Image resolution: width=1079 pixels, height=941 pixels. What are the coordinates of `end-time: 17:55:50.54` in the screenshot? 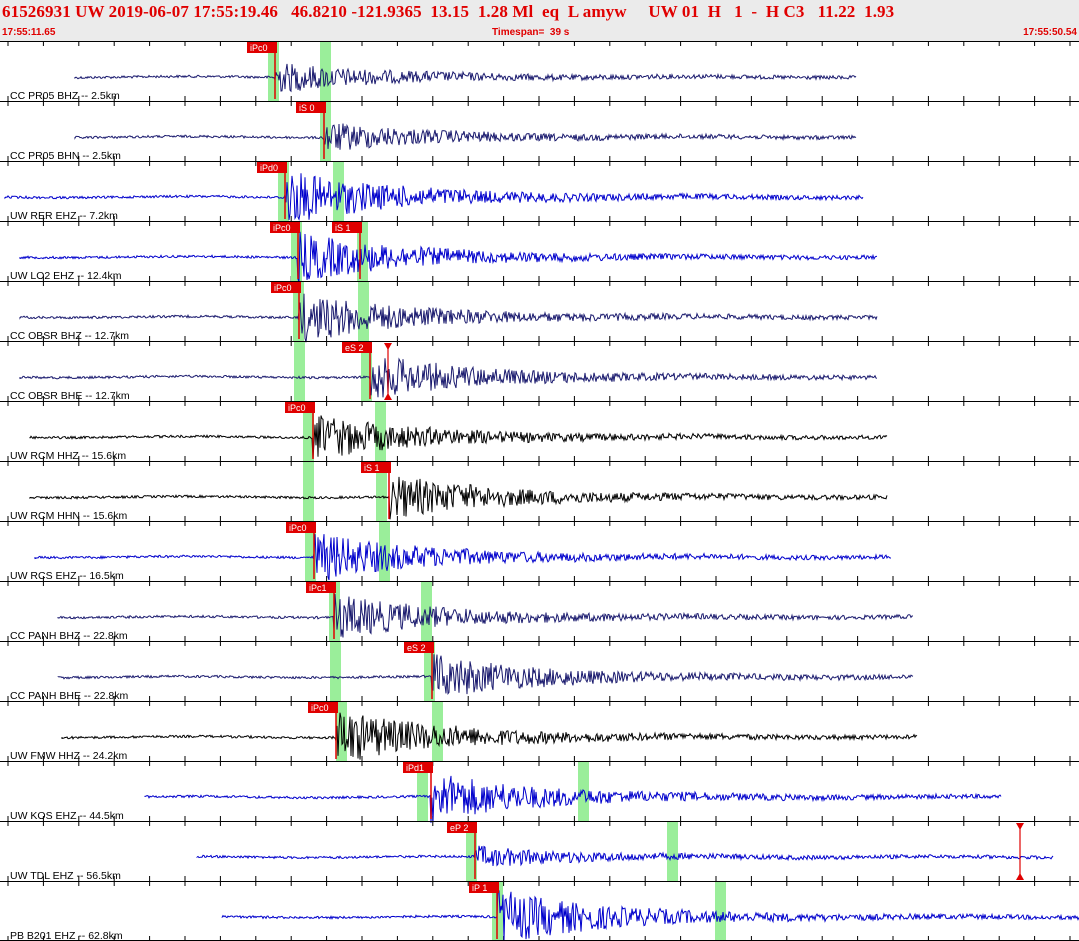 It's located at (1050, 32).